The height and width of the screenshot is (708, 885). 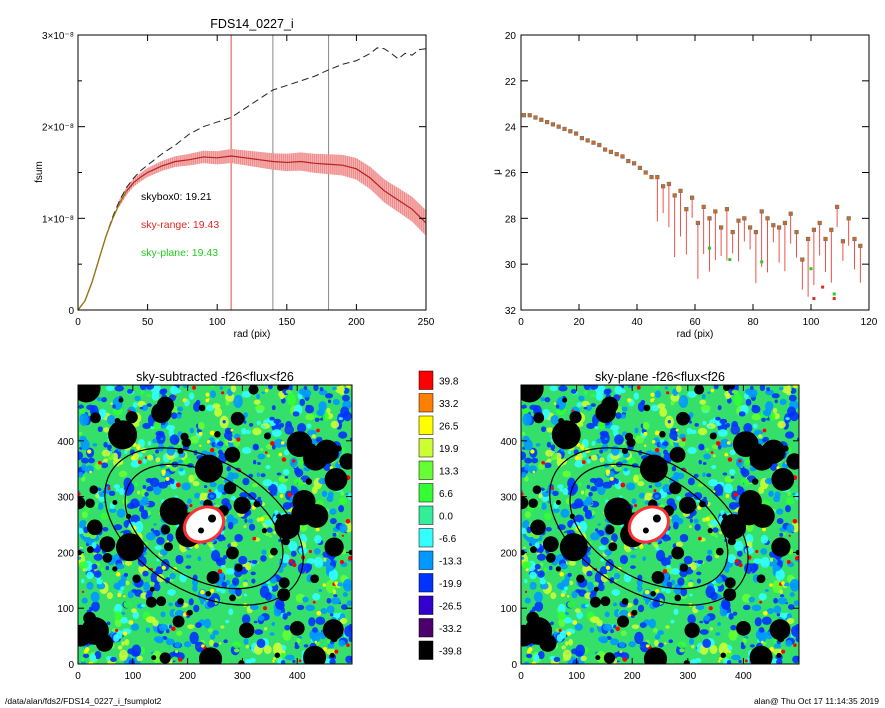 I want to click on sky-range-point, so click(x=823, y=287).